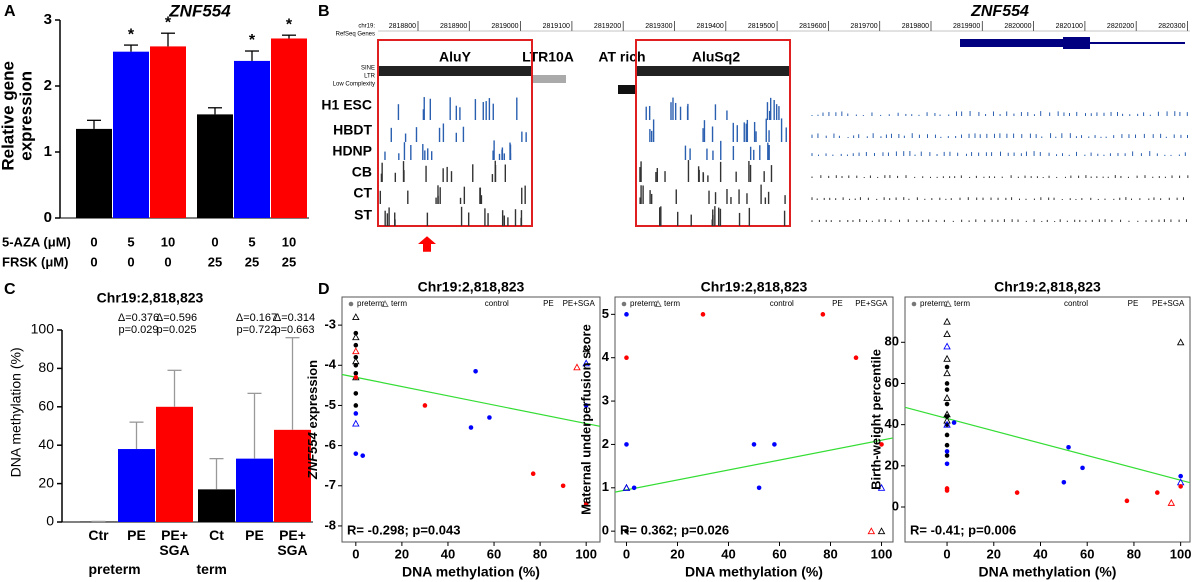 This screenshot has width=1192, height=582. Describe the element at coordinates (136, 535) in the screenshot. I see `x-tick-label: PE` at that location.